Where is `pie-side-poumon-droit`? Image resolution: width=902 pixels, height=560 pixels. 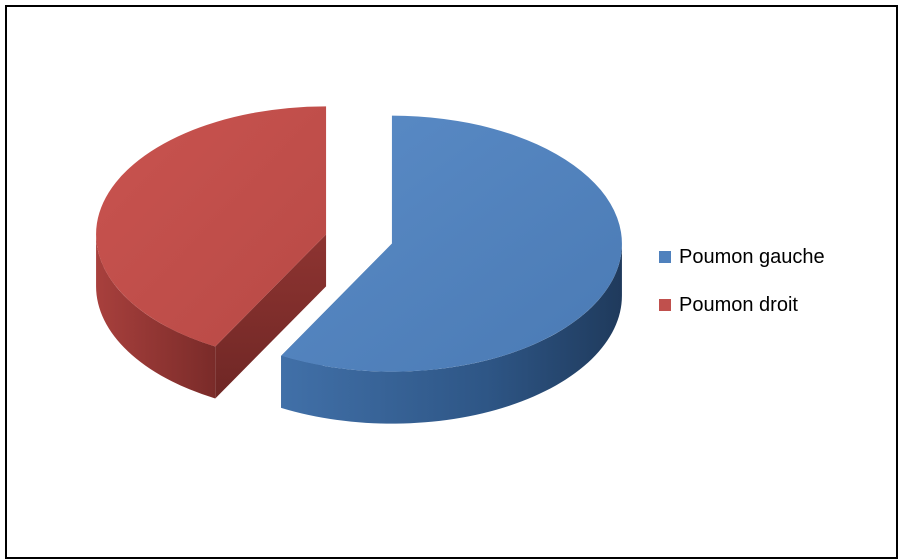 pie-side-poumon-droit is located at coordinates (156, 316).